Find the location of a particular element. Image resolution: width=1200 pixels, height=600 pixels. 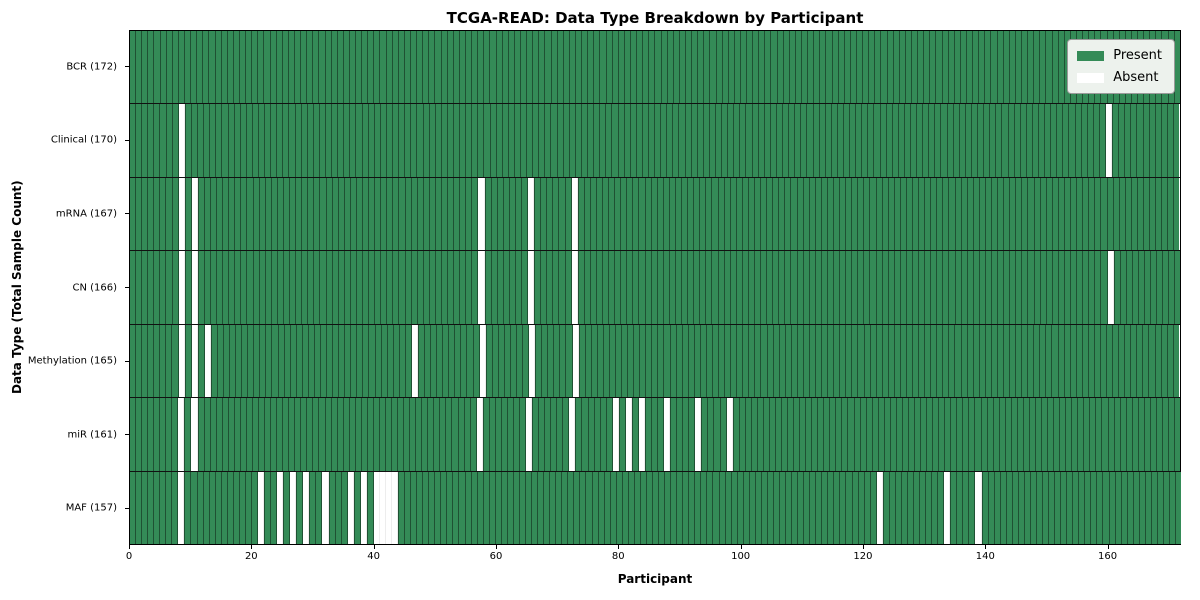

x-axis-title: Participant is located at coordinates (655, 579).